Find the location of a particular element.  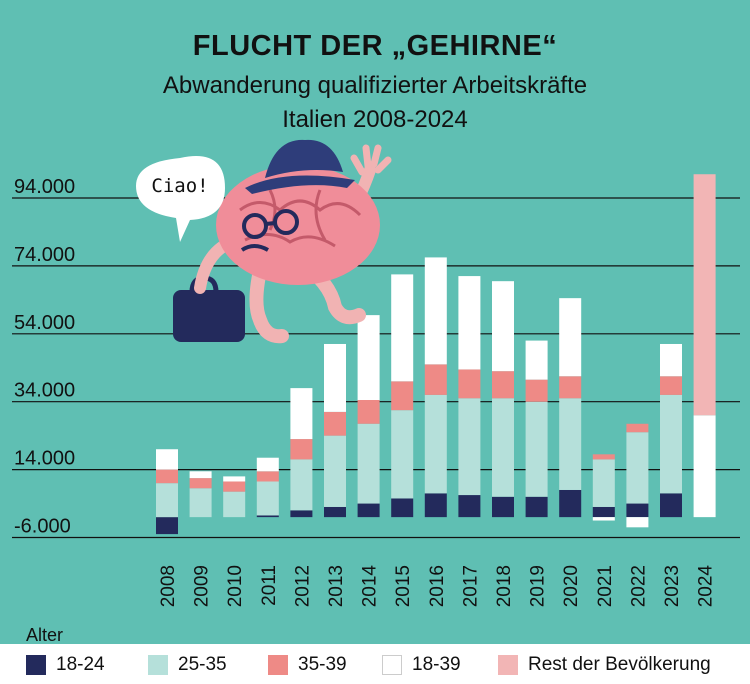

speech-text: Ciao! is located at coordinates (180, 186).